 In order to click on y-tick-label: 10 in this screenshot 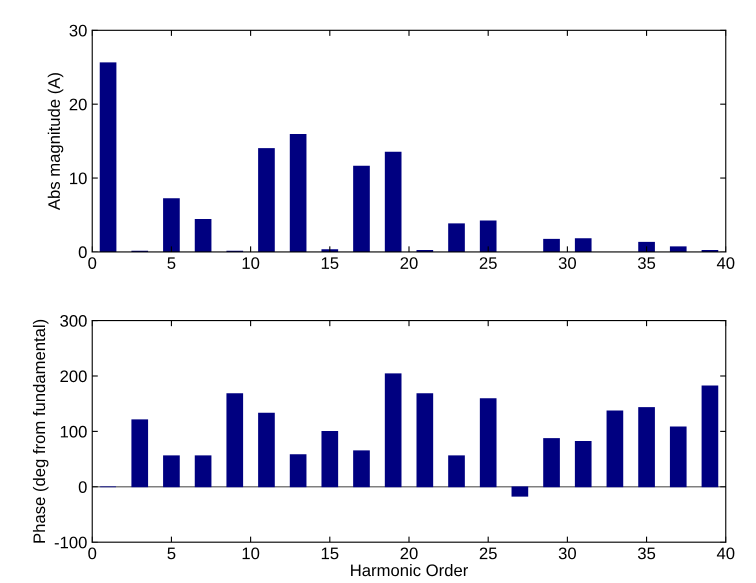, I will do `click(78, 178)`.